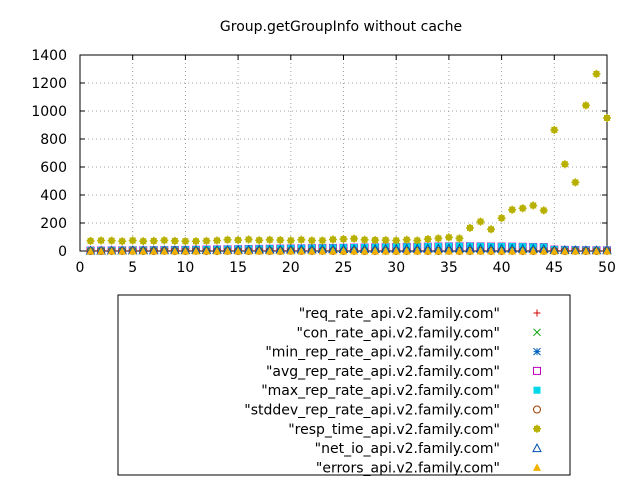 The width and height of the screenshot is (640, 480). Describe the element at coordinates (49, 112) in the screenshot. I see `y-tick-label: 1000` at that location.